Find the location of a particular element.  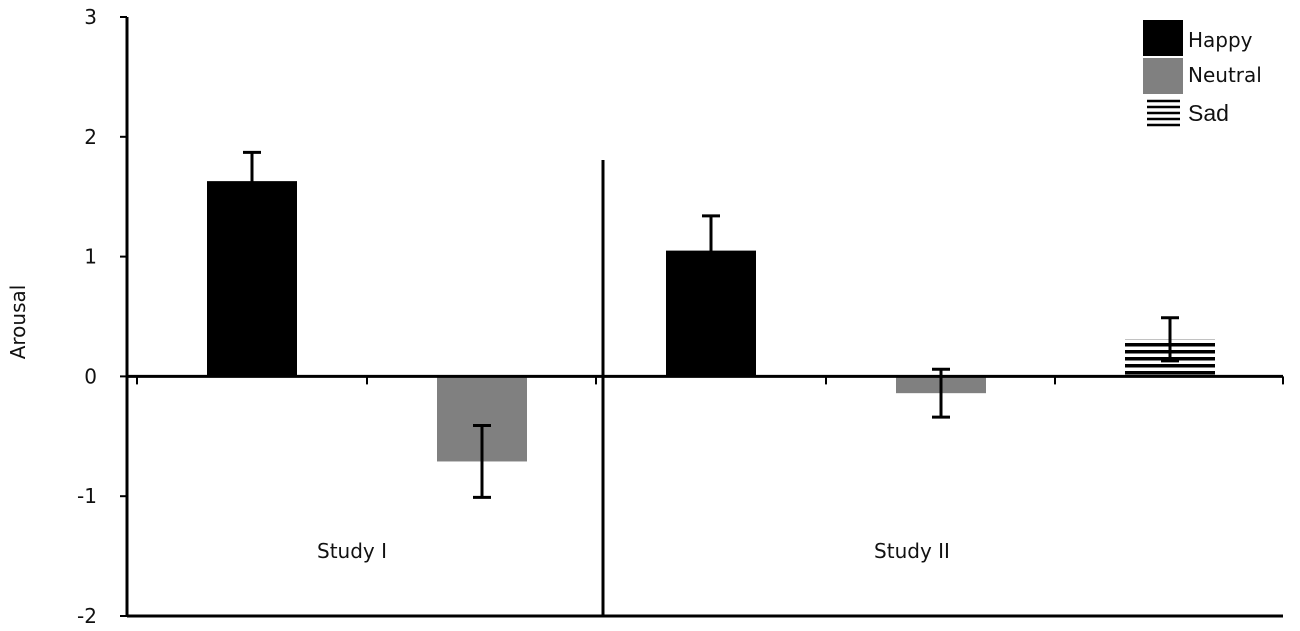

legend-label-neutral: Neutral is located at coordinates (1225, 75).